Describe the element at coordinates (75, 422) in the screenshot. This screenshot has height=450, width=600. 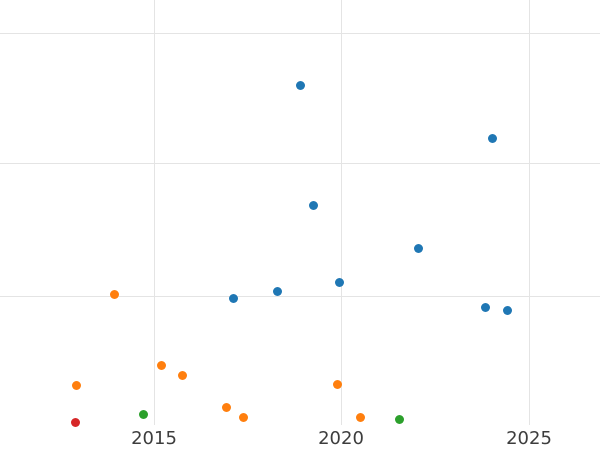
I see `red-series-point` at that location.